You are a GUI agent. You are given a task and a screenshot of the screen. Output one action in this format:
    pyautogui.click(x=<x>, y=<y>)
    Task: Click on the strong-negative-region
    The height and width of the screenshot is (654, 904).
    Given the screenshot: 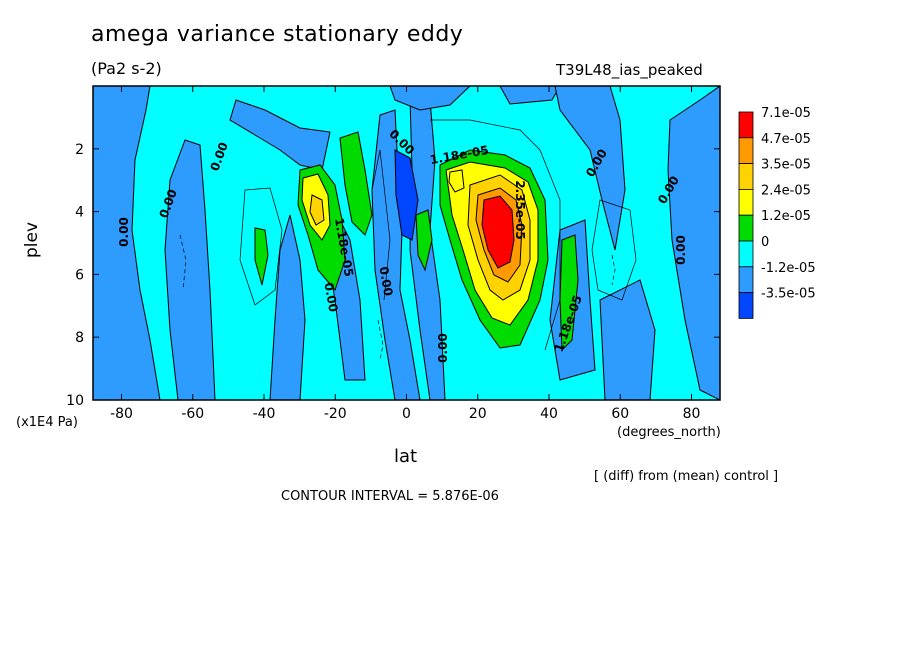 What is the action you would take?
    pyautogui.click(x=406, y=195)
    